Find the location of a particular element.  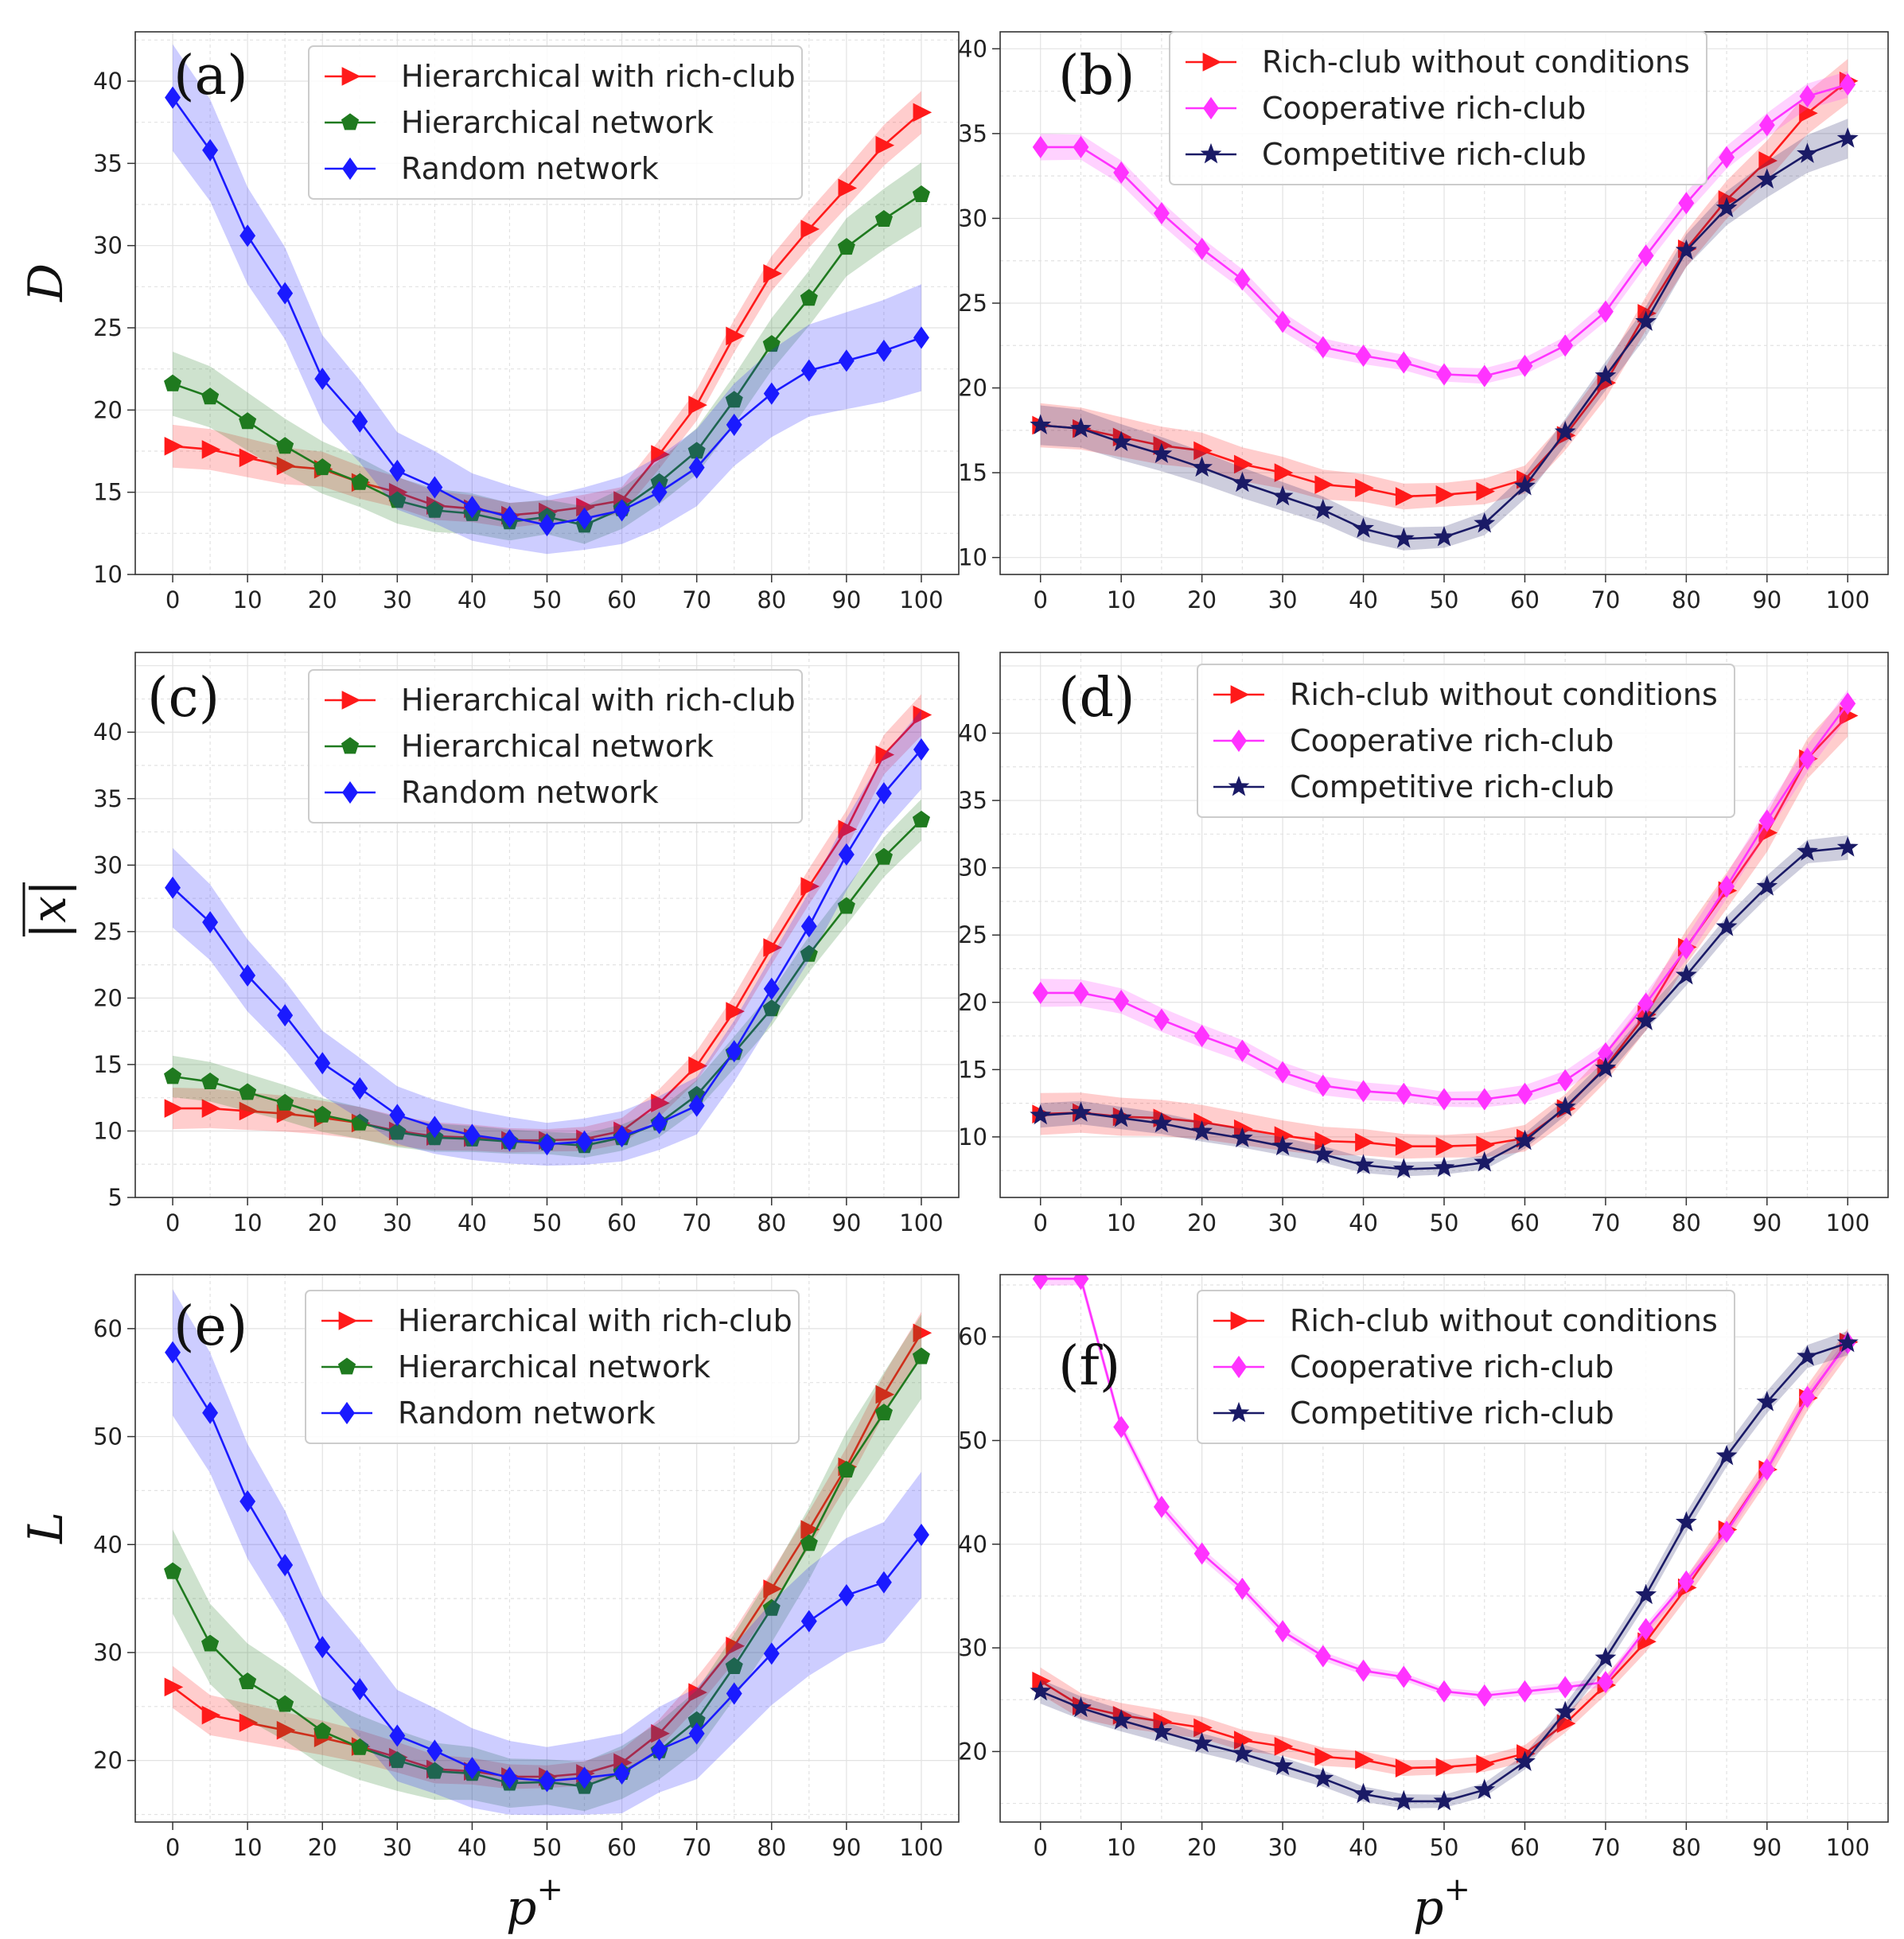

x-tick-label: 10 is located at coordinates (248, 599).